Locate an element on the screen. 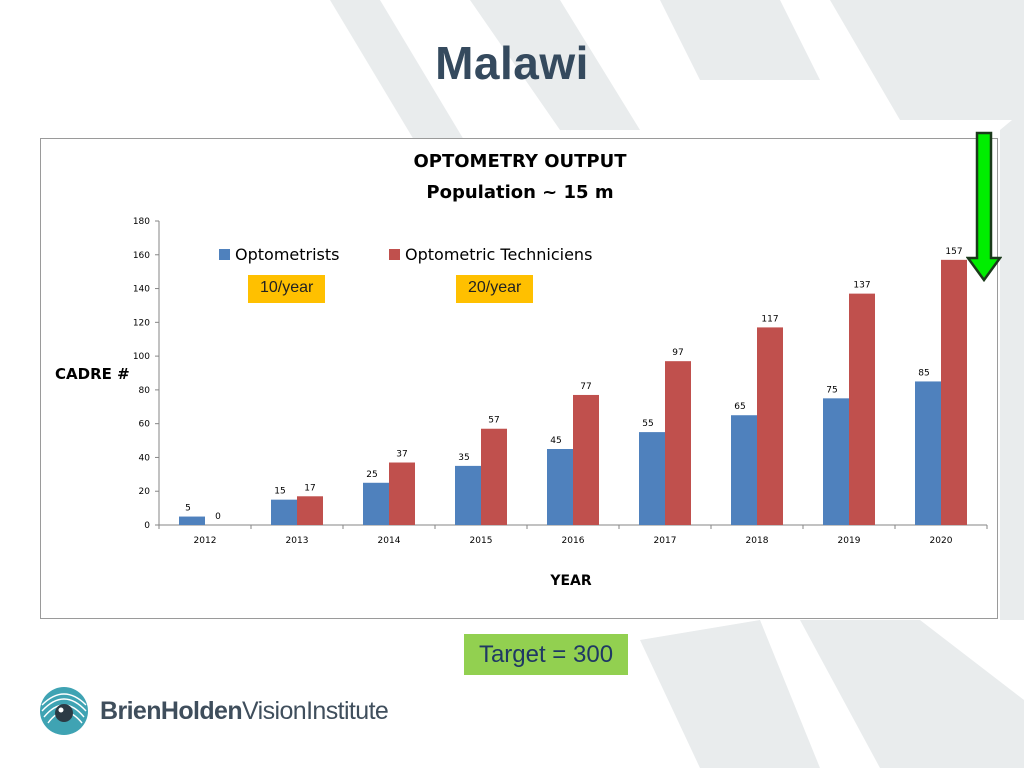  data-label: 57 is located at coordinates (493, 421).